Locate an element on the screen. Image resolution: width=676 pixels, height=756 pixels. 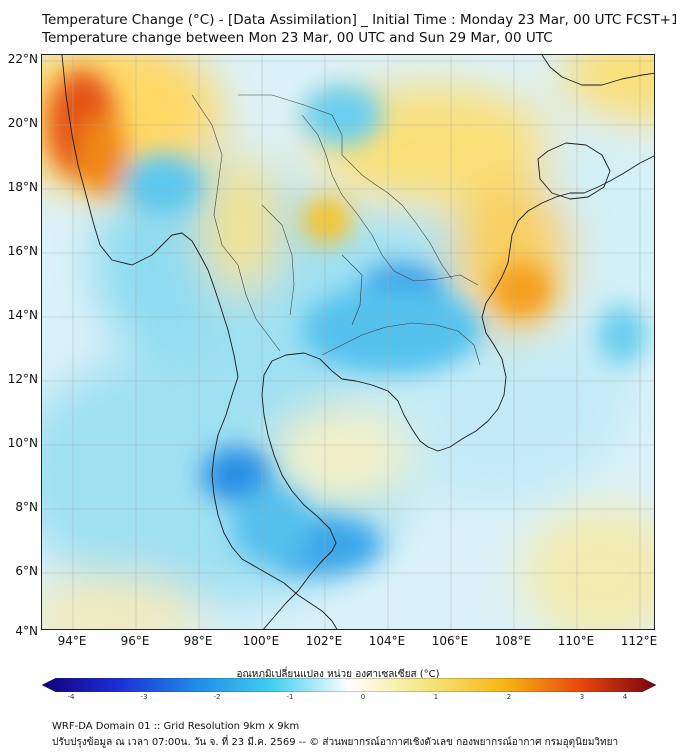
colorbar-tick: 3 is located at coordinates (582, 697).